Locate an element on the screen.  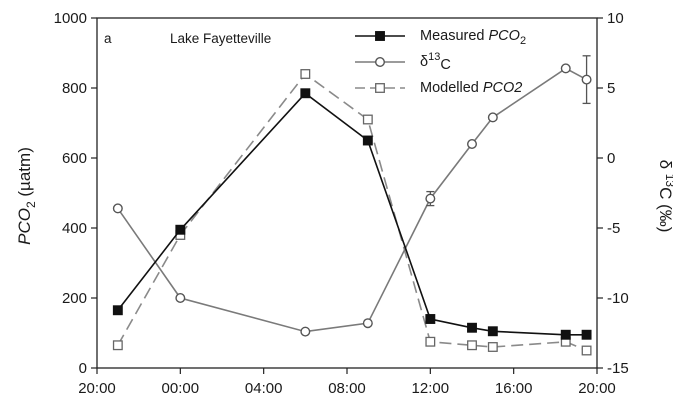
legend-marker-measured is located at coordinates (380, 36).